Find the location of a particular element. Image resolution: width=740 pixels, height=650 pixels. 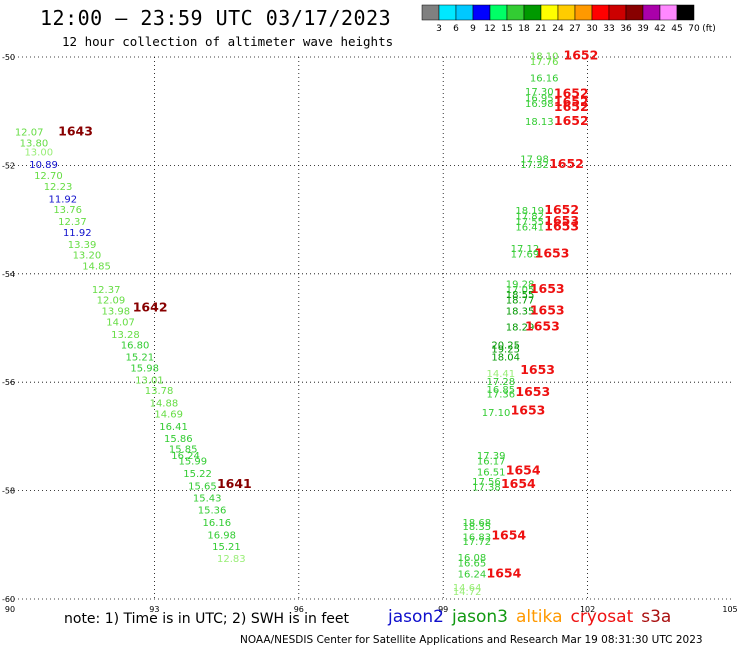

swh-value: 17.10 is located at coordinates (496, 413).